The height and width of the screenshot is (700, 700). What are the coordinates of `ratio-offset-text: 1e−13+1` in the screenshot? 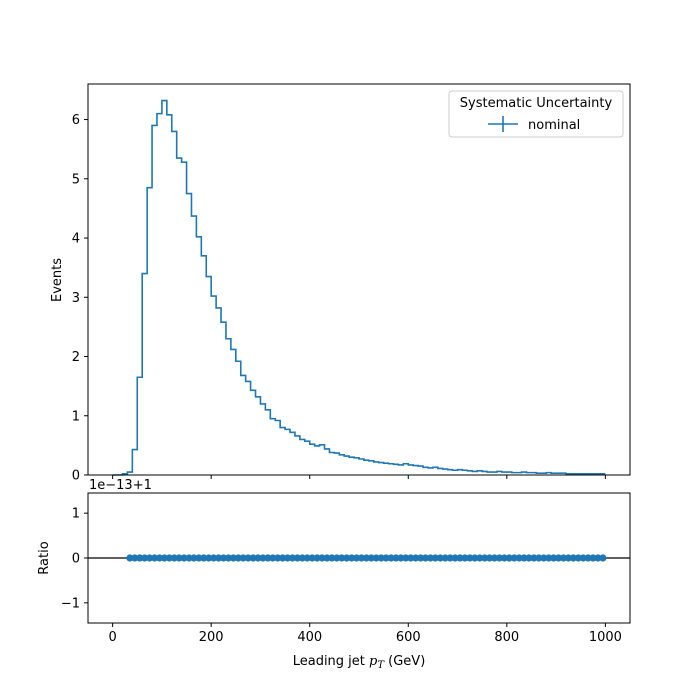 It's located at (120, 485).